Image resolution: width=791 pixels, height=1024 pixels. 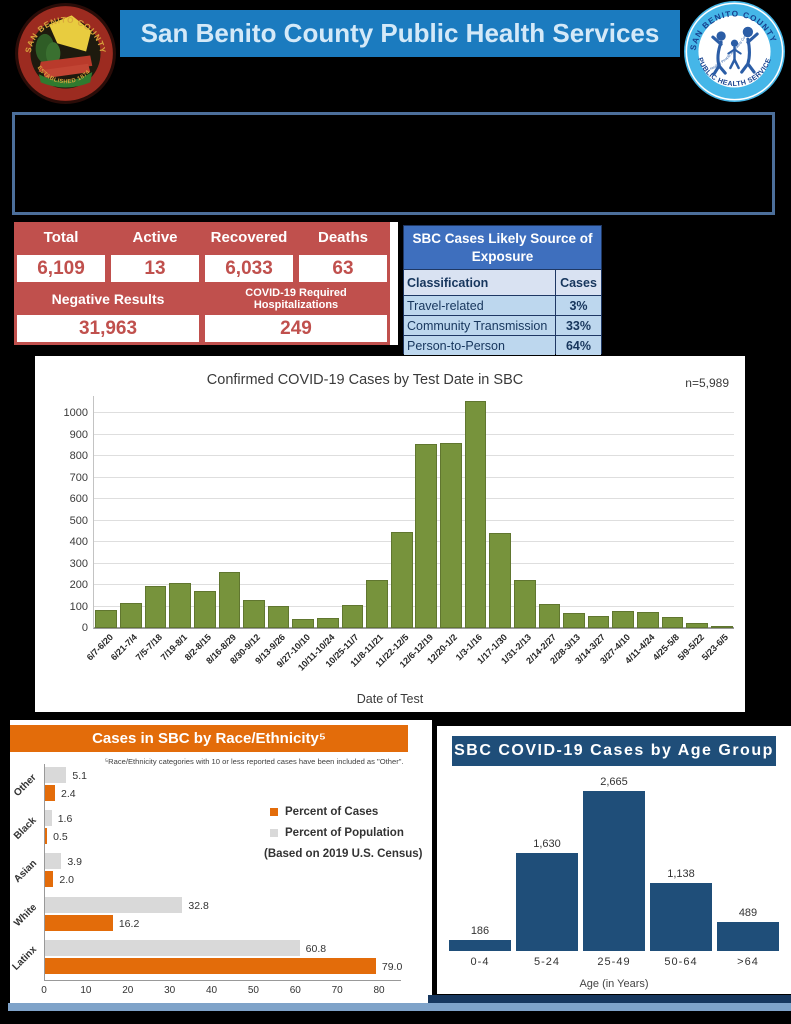 I want to click on x-tick-label: >64, so click(x=748, y=962).